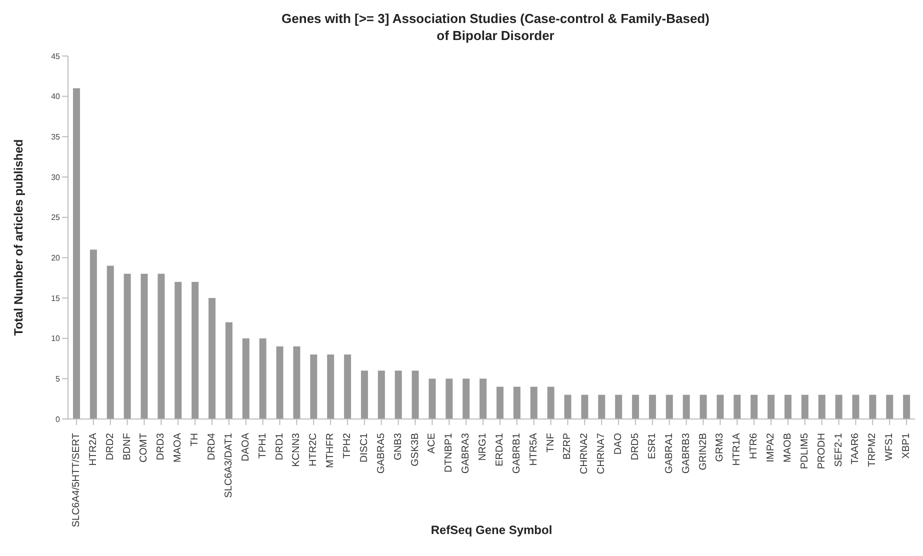 This screenshot has width=923, height=556. Describe the element at coordinates (195, 439) in the screenshot. I see `x-tick-label: TH` at that location.